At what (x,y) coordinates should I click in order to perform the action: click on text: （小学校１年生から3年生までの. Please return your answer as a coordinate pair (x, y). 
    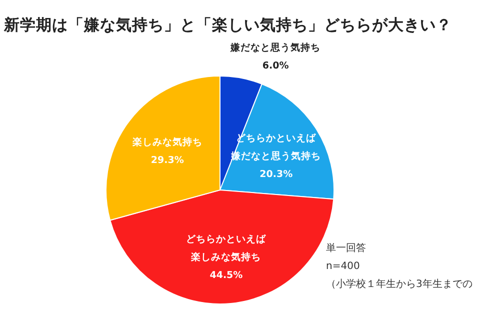
    Looking at the image, I should click on (399, 284).